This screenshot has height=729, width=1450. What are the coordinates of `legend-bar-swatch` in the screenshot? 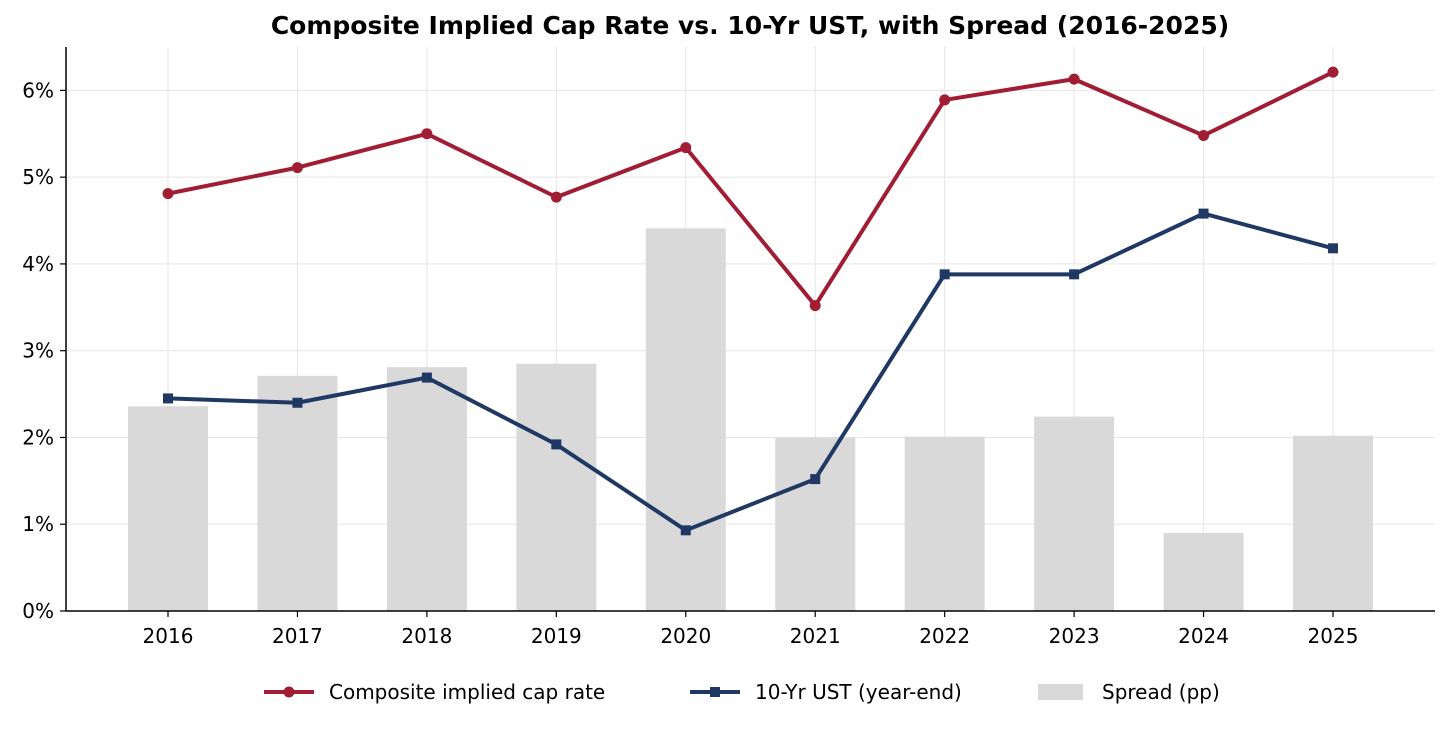 It's located at (1060, 692).